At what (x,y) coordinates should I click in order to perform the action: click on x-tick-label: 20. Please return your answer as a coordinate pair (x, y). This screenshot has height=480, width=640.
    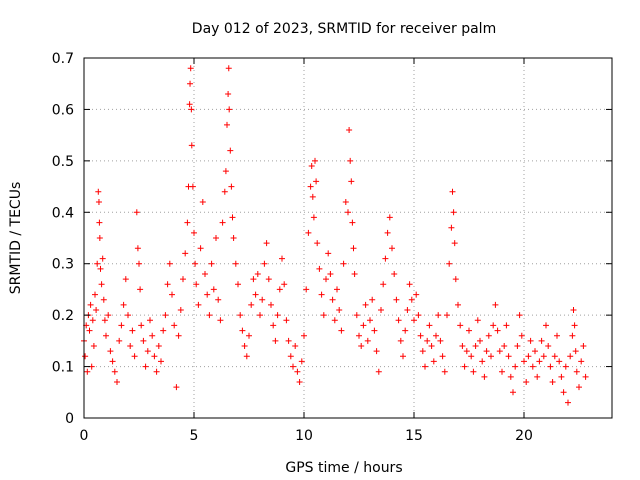
    Looking at the image, I should click on (524, 436).